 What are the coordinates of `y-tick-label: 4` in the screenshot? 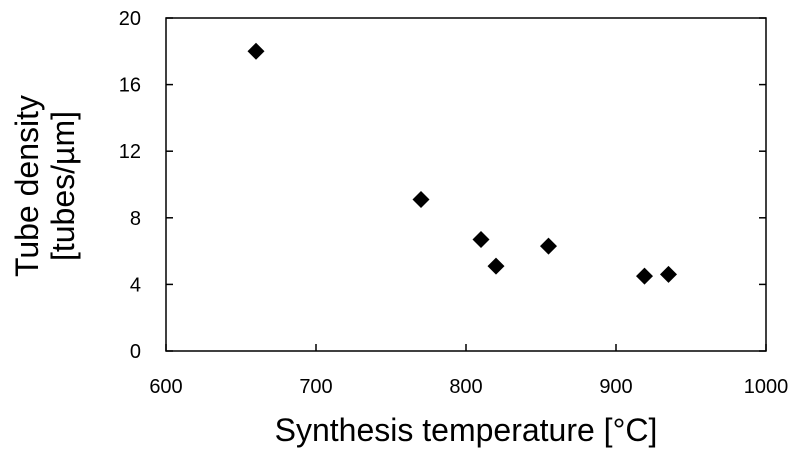 It's located at (135, 285).